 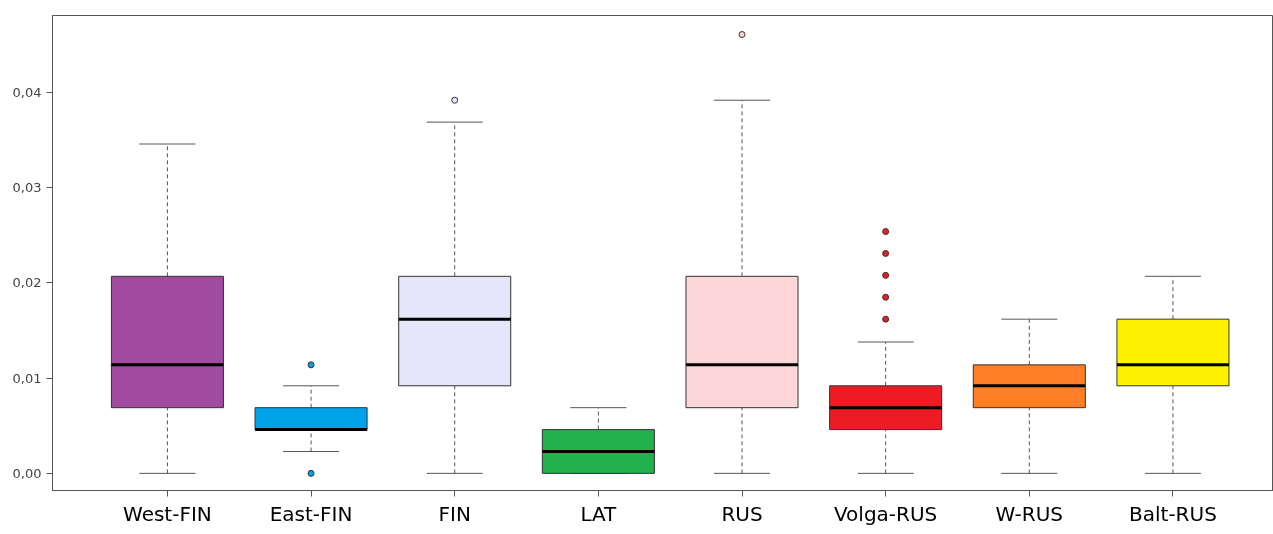 What do you see at coordinates (1173, 513) in the screenshot?
I see `x-tick-label: Balt-RUS` at bounding box center [1173, 513].